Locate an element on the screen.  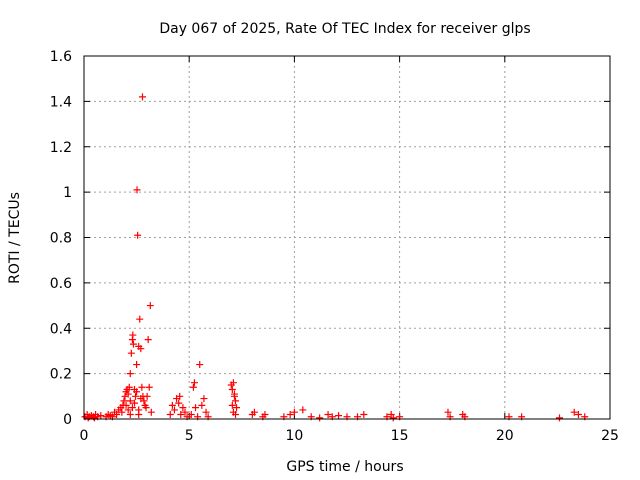
y-tick-label: 1.4 is located at coordinates (61, 102).